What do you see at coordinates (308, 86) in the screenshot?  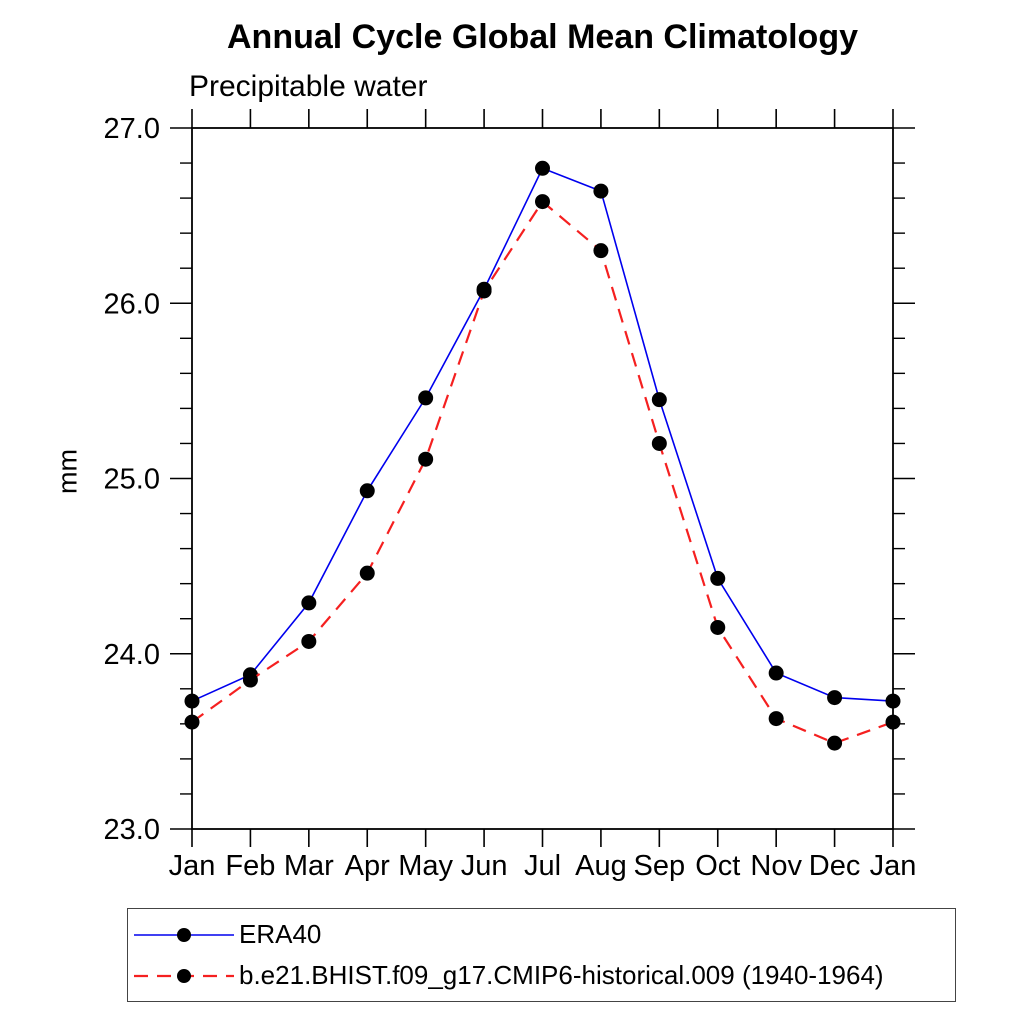 I see `chart-subtitle: Precipitable water` at bounding box center [308, 86].